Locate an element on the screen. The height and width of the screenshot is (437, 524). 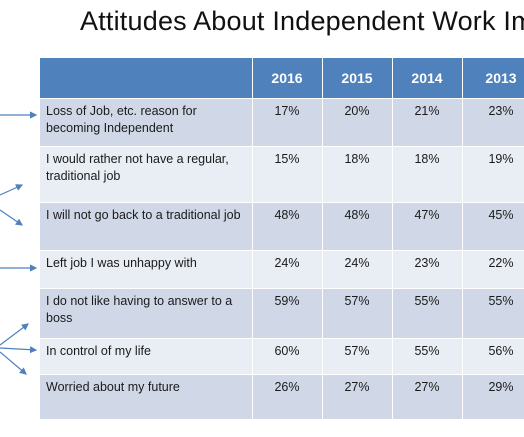
value-cell: 15% is located at coordinates (287, 174).